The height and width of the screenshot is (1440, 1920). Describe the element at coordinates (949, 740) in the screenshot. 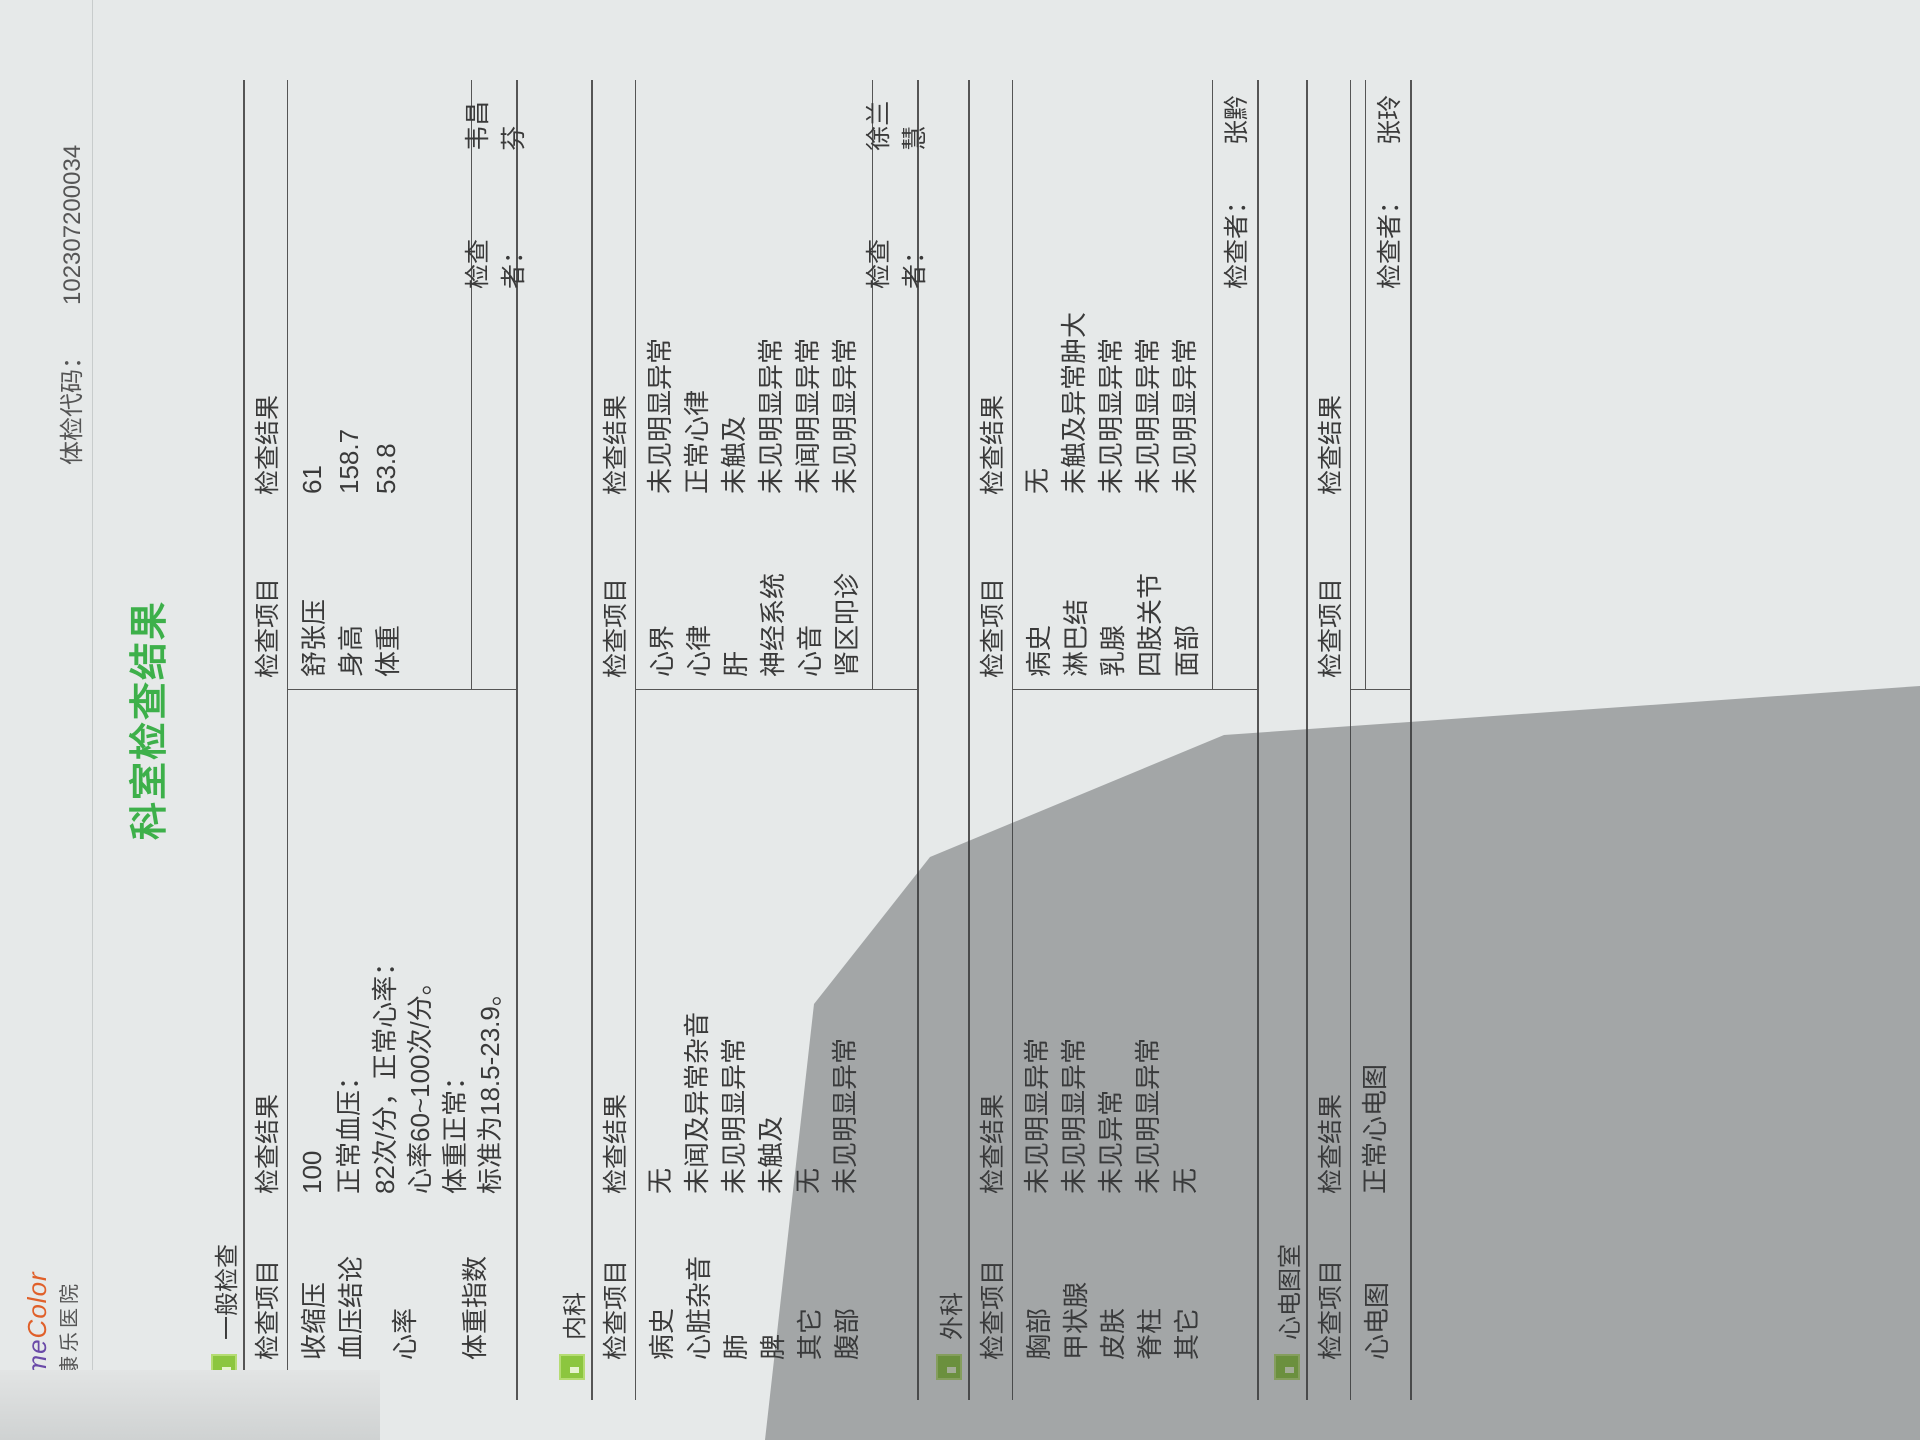

I see `section-header: 外科` at that location.